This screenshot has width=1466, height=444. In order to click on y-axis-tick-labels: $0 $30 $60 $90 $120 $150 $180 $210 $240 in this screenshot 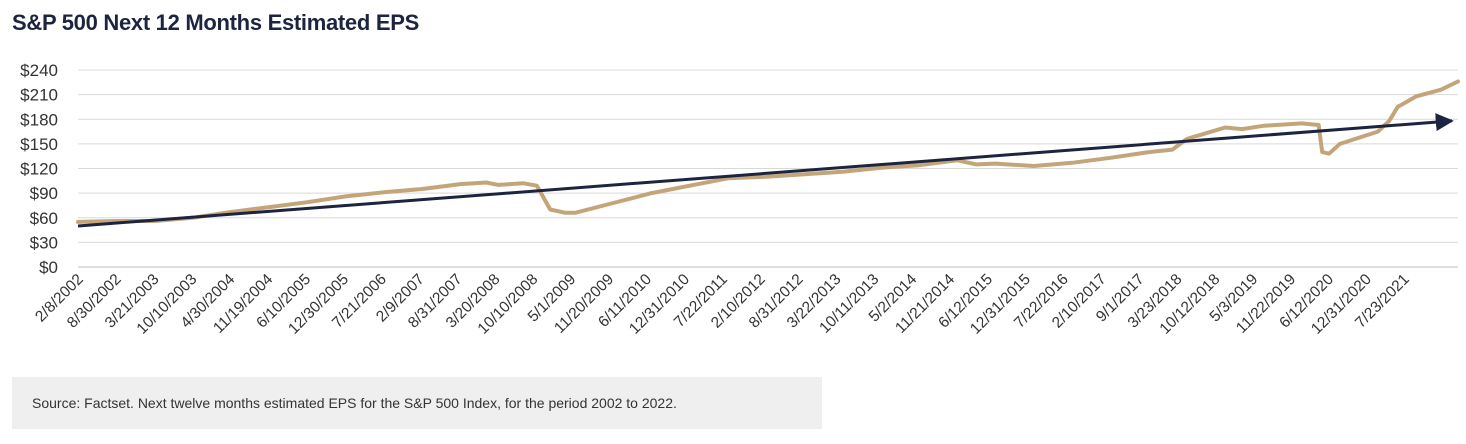, I will do `click(39, 169)`.